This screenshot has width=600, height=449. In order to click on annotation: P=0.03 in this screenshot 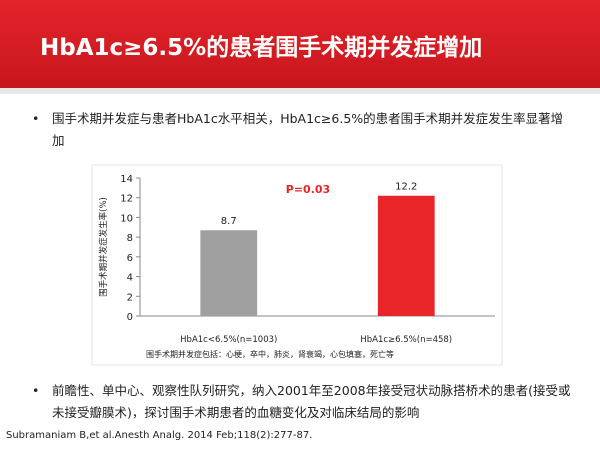, I will do `click(308, 189)`.